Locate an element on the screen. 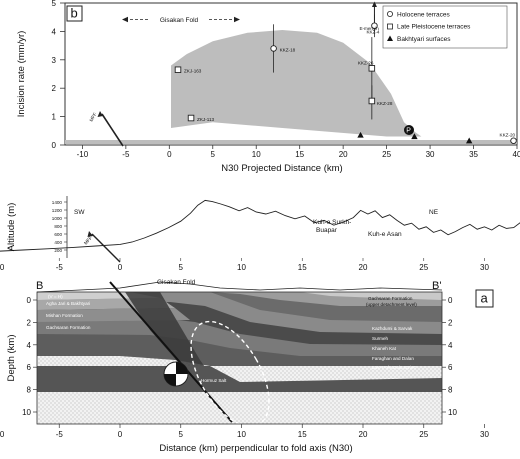 The width and height of the screenshot is (520, 459). a-depth-label-right: 4 is located at coordinates (450, 345).